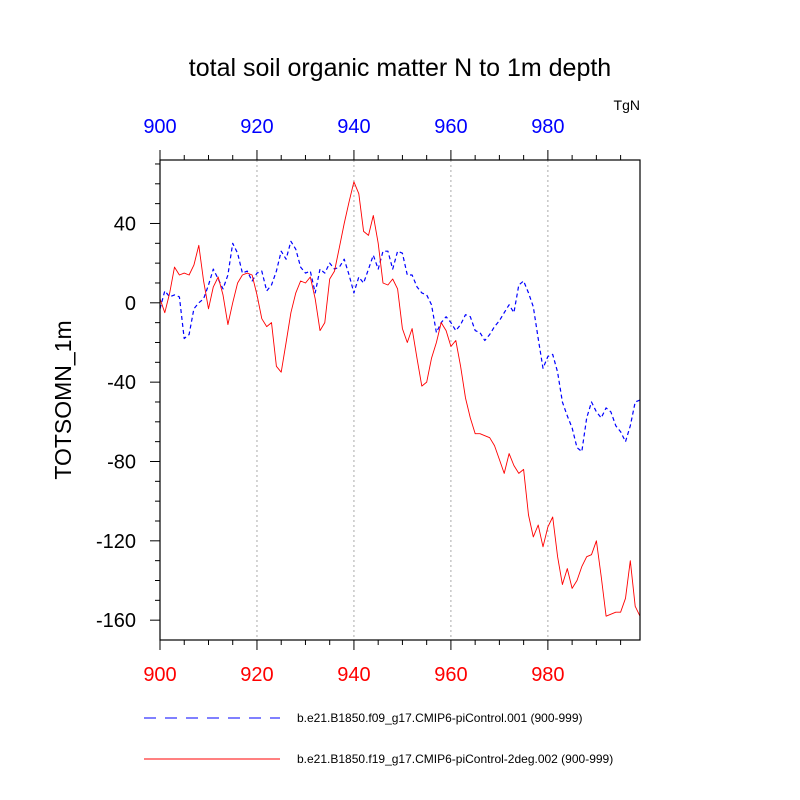 The height and width of the screenshot is (800, 800). Describe the element at coordinates (63, 399) in the screenshot. I see `y-axis-label: TOTSOMN_1m` at that location.